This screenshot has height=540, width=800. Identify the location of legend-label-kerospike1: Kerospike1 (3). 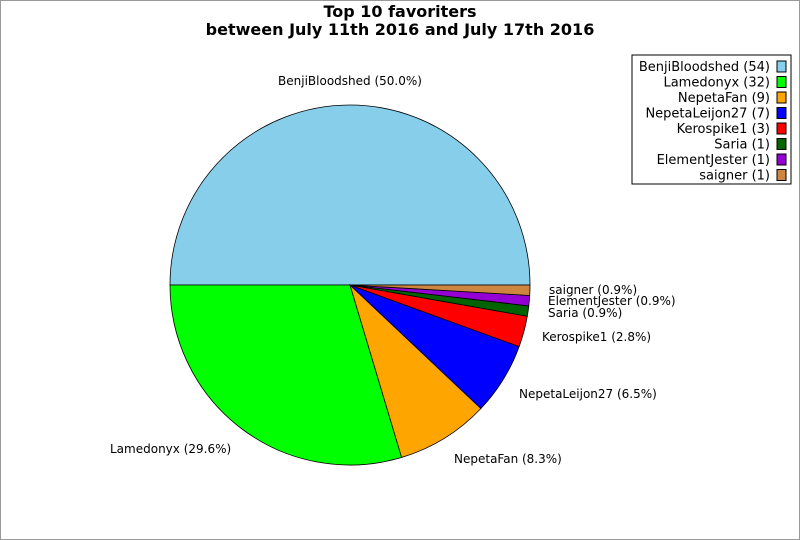
(723, 129).